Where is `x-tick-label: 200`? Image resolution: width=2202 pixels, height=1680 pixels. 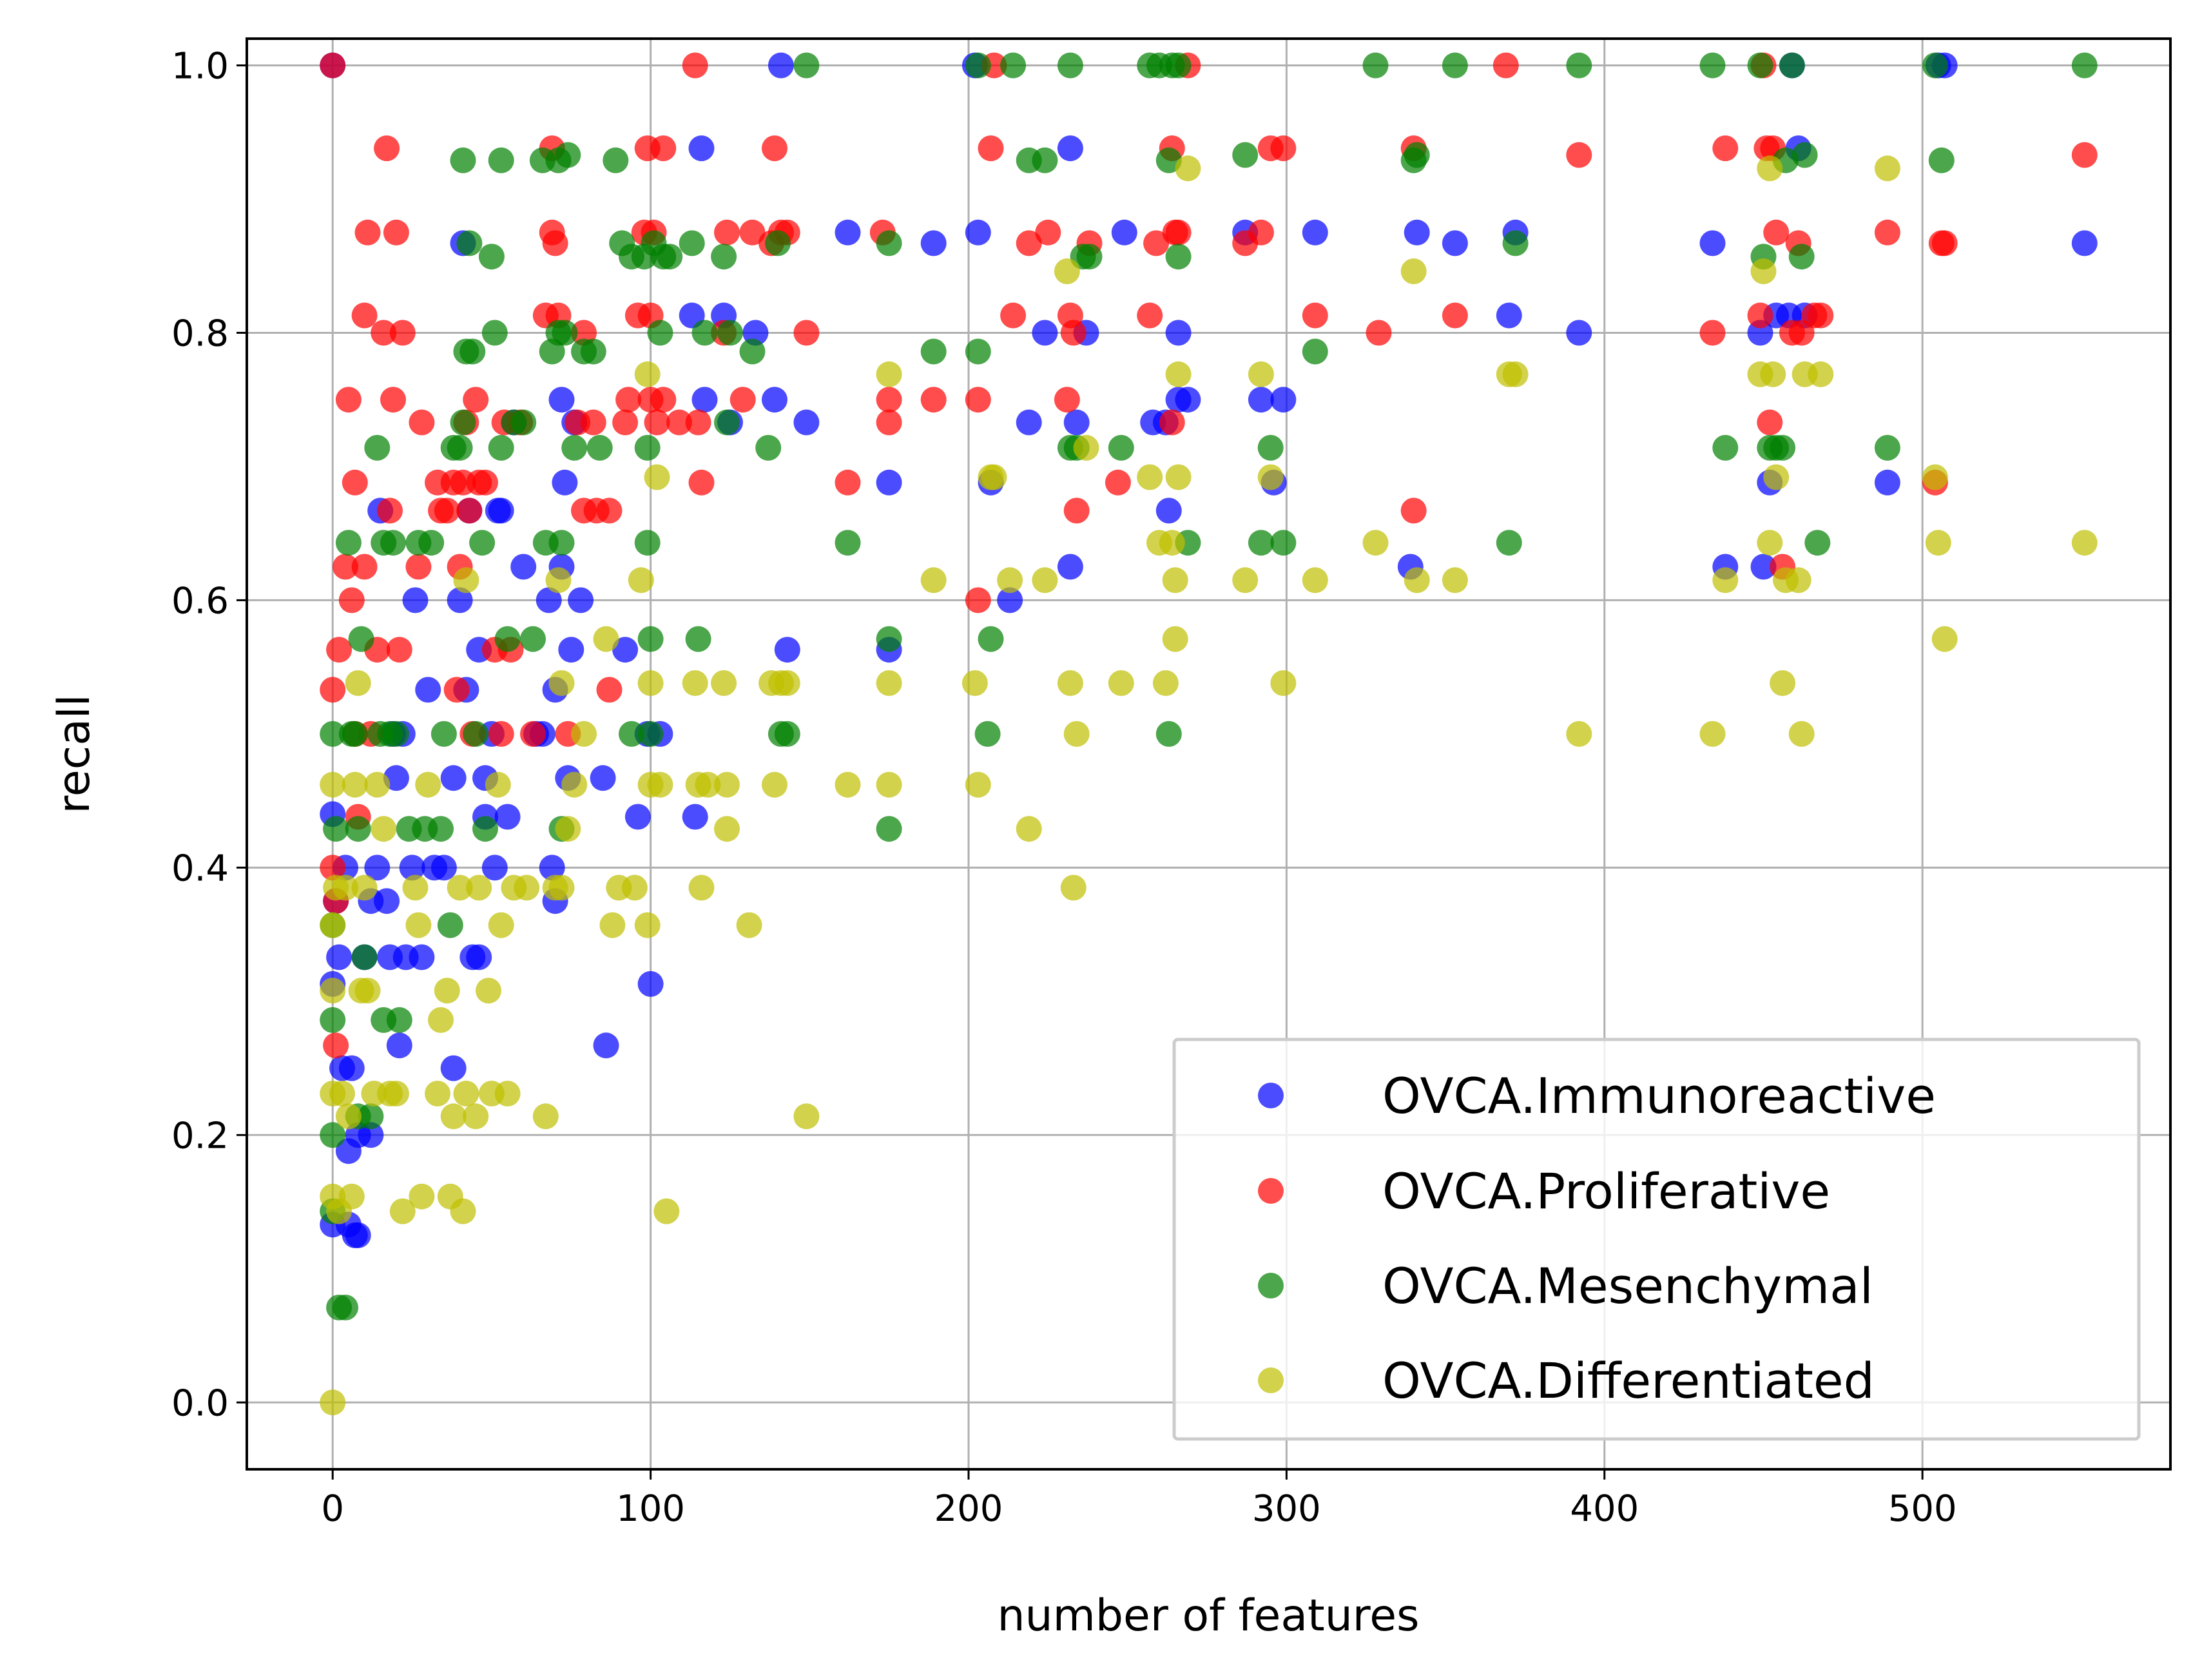 x-tick-label: 200 is located at coordinates (968, 1509).